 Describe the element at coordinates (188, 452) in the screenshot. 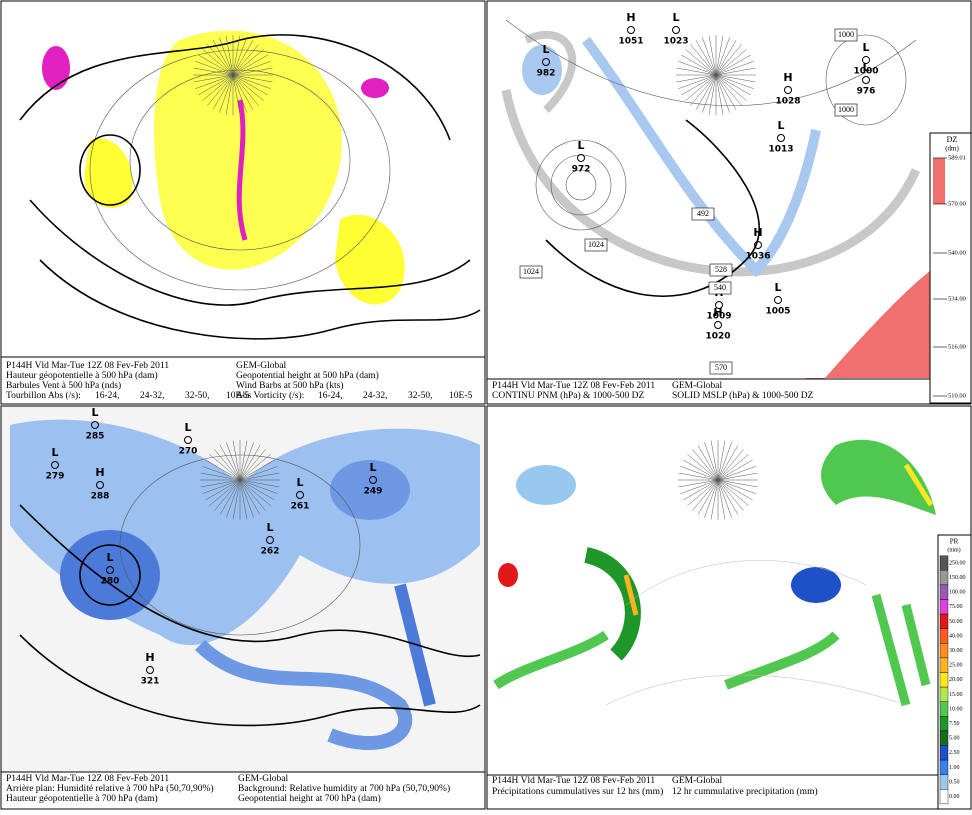

I see `center-value: 270` at that location.